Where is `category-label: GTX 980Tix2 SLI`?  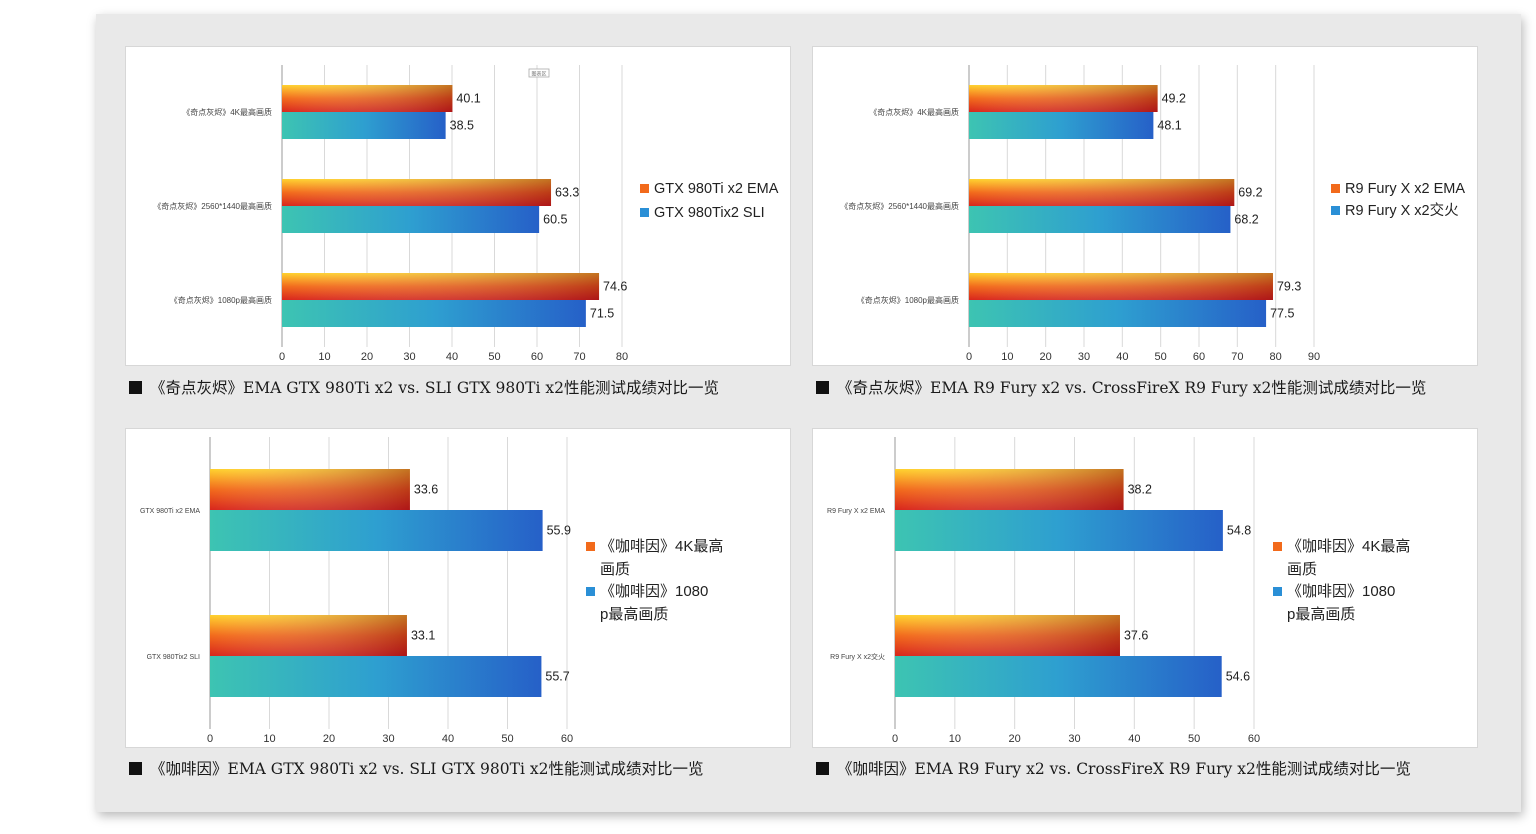
category-label: GTX 980Tix2 SLI is located at coordinates (173, 657).